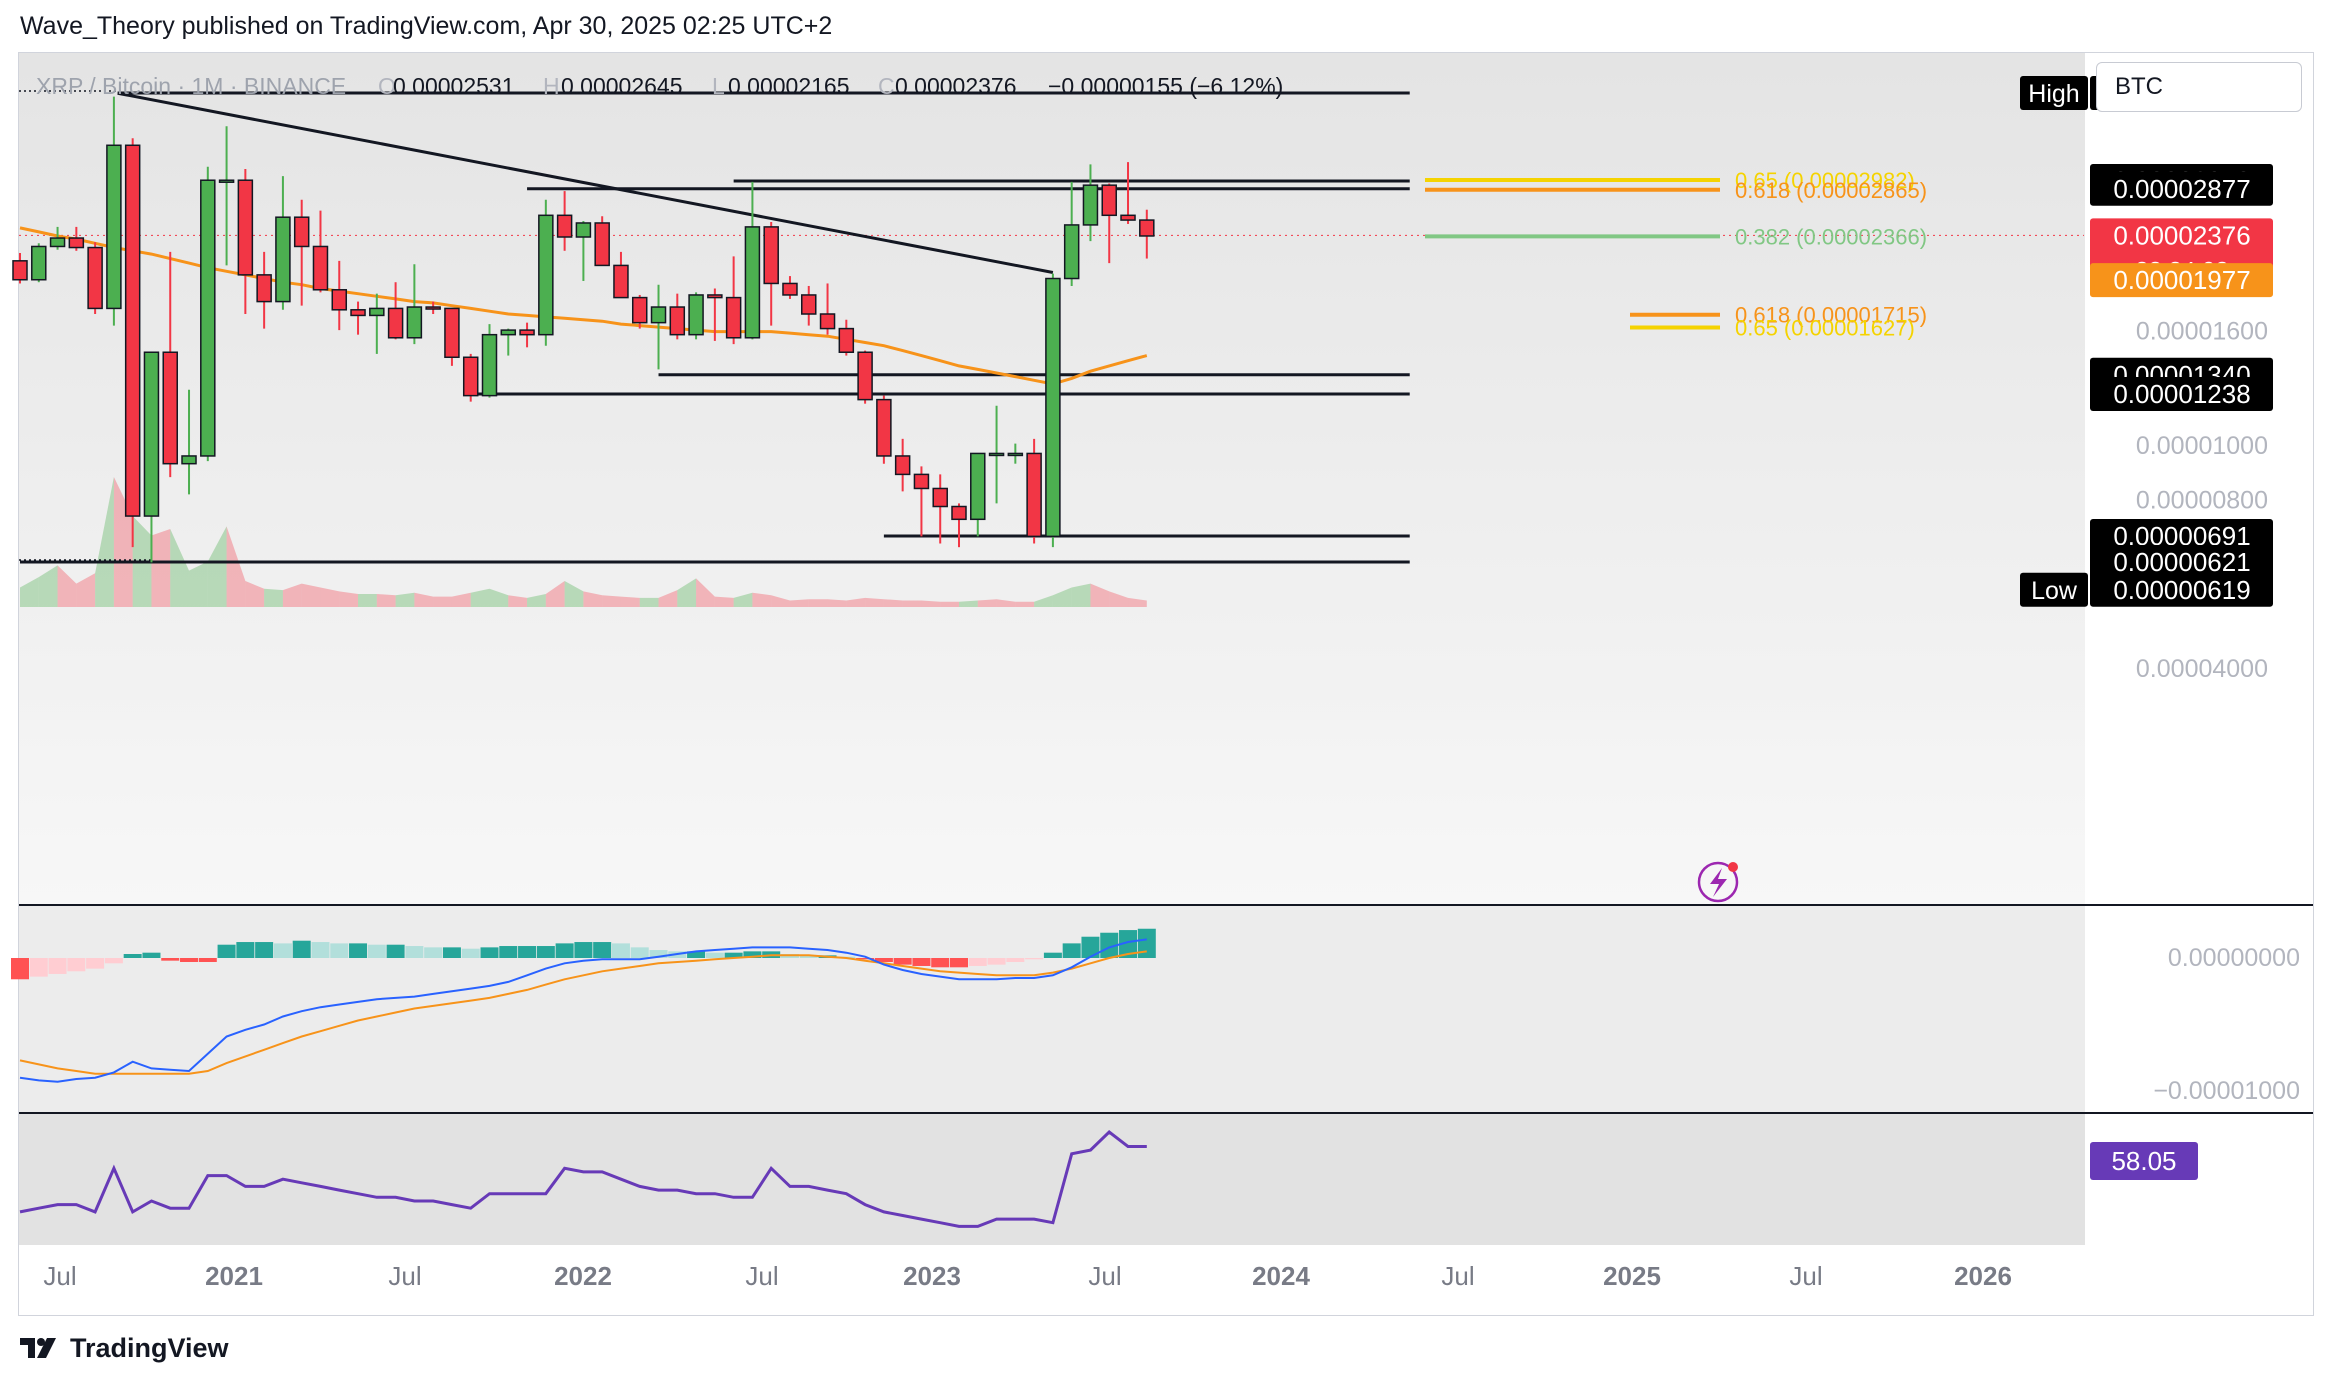  What do you see at coordinates (59, 1276) in the screenshot?
I see `time-axis-tick: Jul` at bounding box center [59, 1276].